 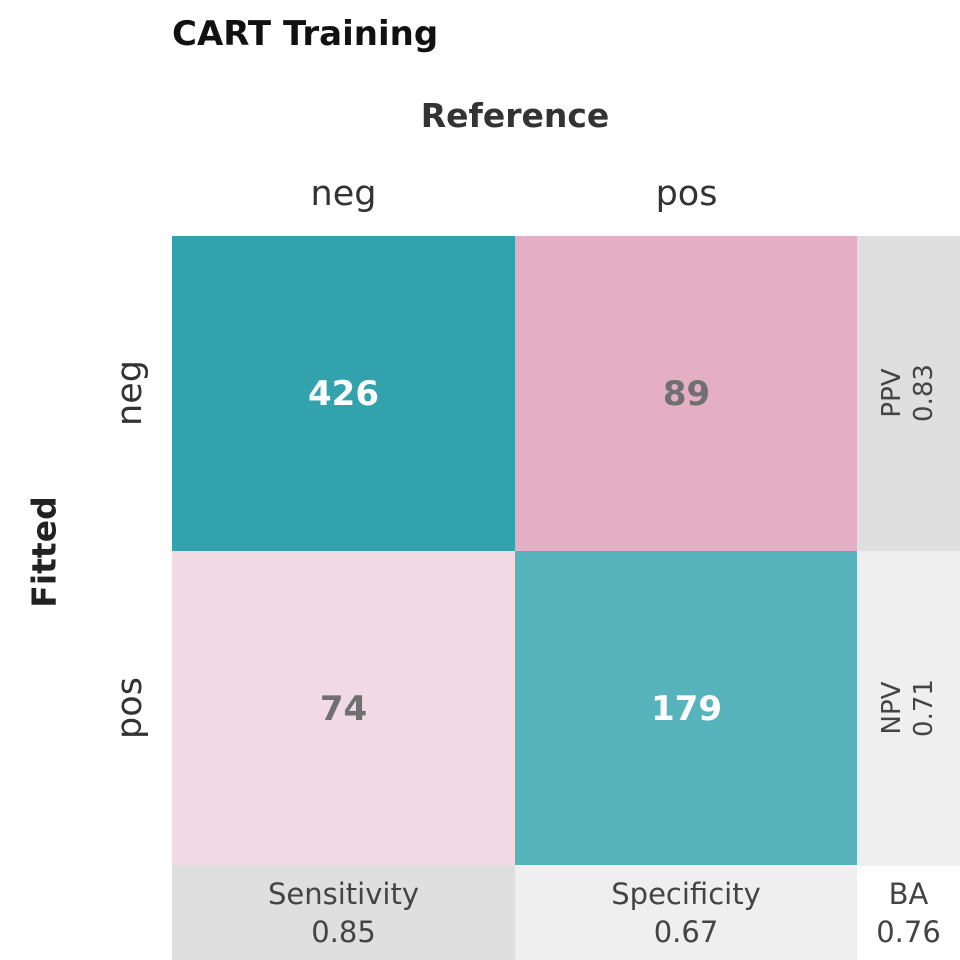 What do you see at coordinates (343, 194) in the screenshot?
I see `column-label-neg: neg` at bounding box center [343, 194].